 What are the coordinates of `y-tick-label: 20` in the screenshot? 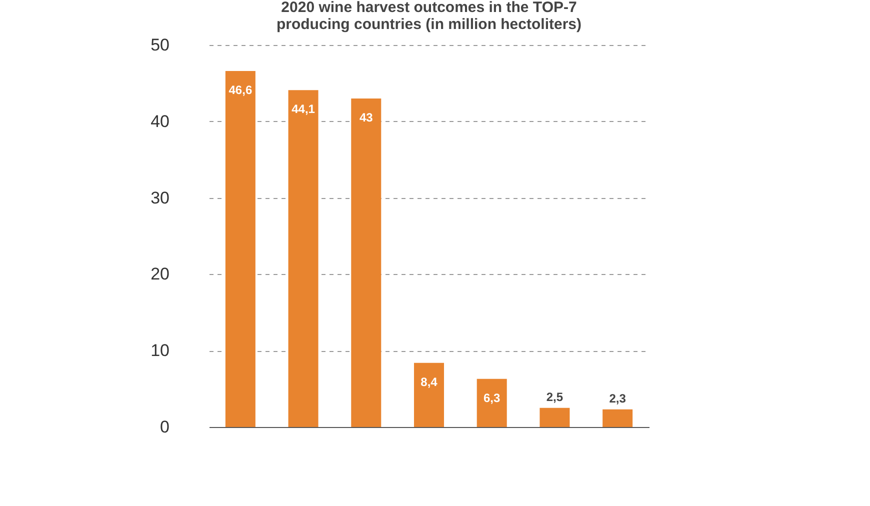 It's located at (160, 274).